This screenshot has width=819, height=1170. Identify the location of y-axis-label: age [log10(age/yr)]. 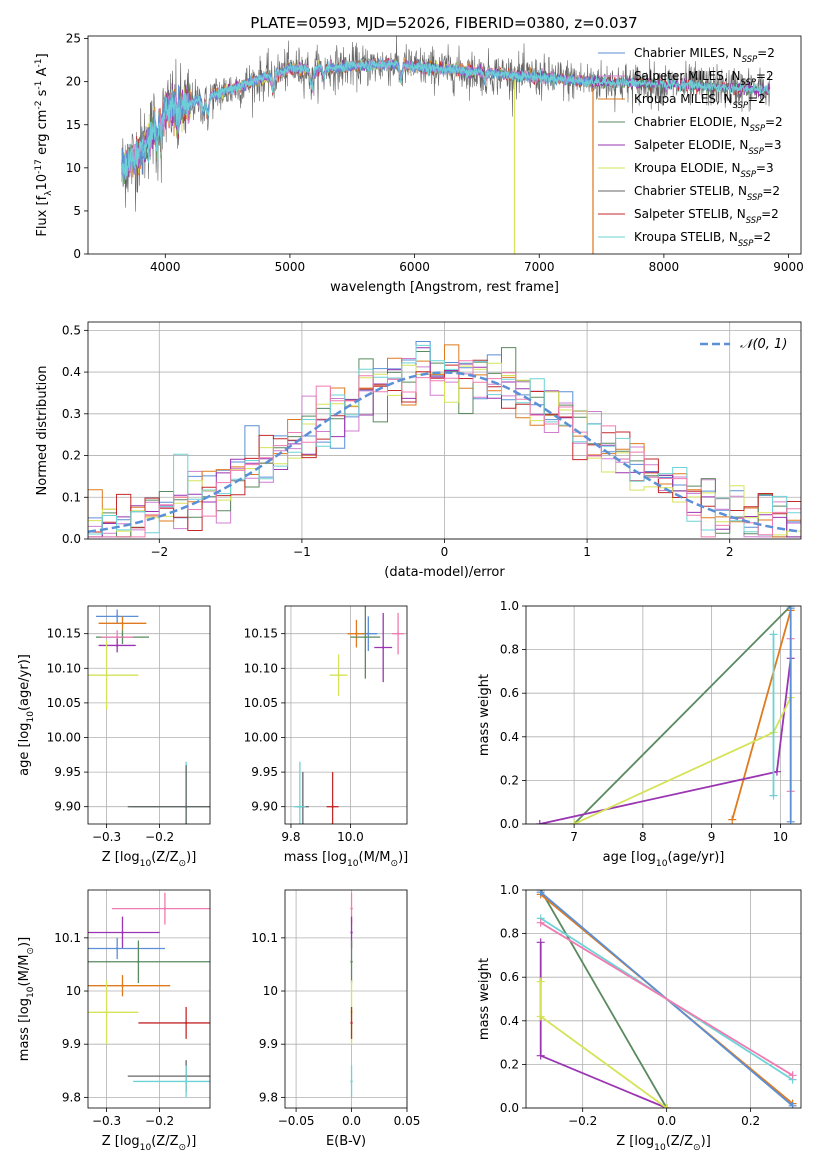
(26, 715).